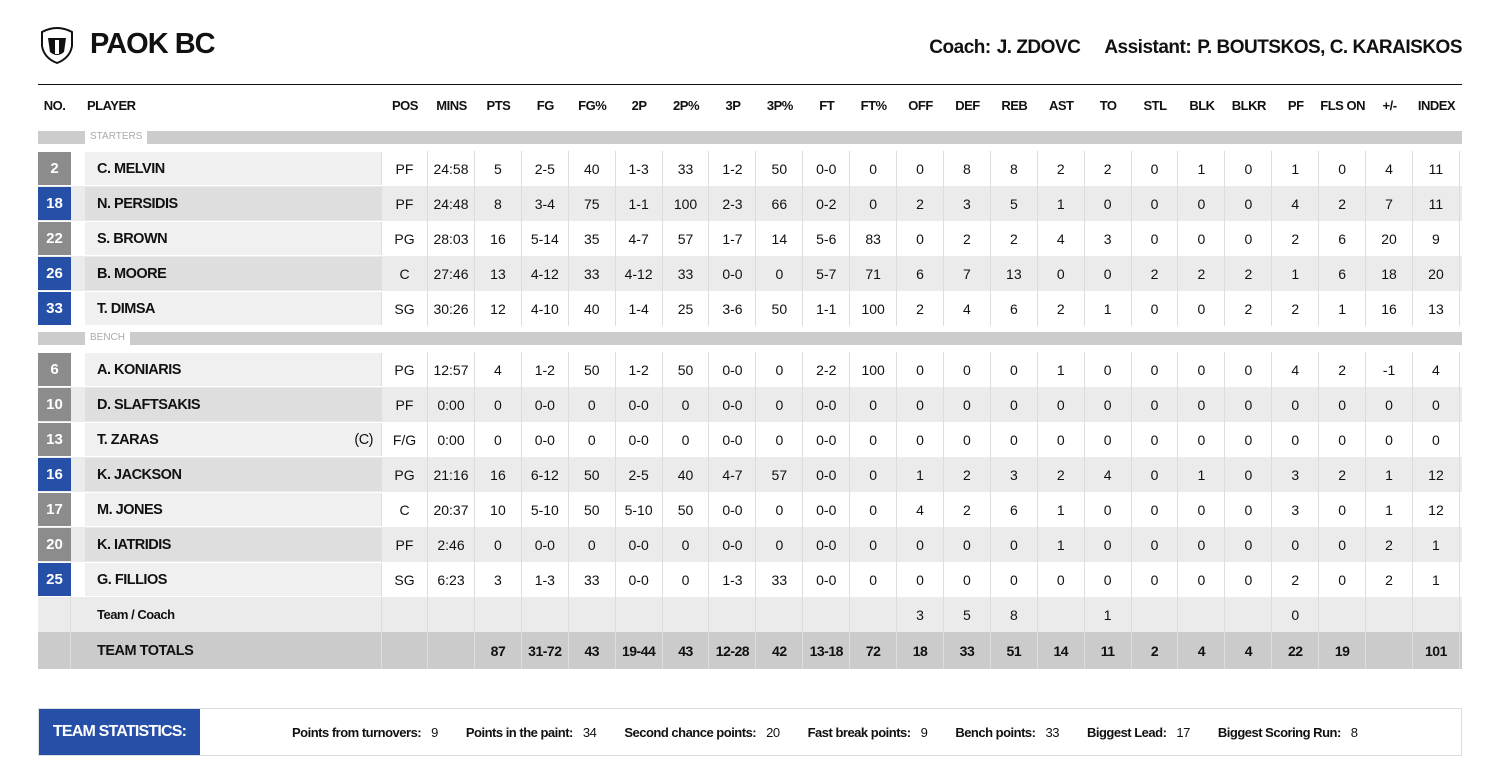 This screenshot has height=768, width=1500. Describe the element at coordinates (1296, 509) in the screenshot. I see `stat-pf: 3` at that location.